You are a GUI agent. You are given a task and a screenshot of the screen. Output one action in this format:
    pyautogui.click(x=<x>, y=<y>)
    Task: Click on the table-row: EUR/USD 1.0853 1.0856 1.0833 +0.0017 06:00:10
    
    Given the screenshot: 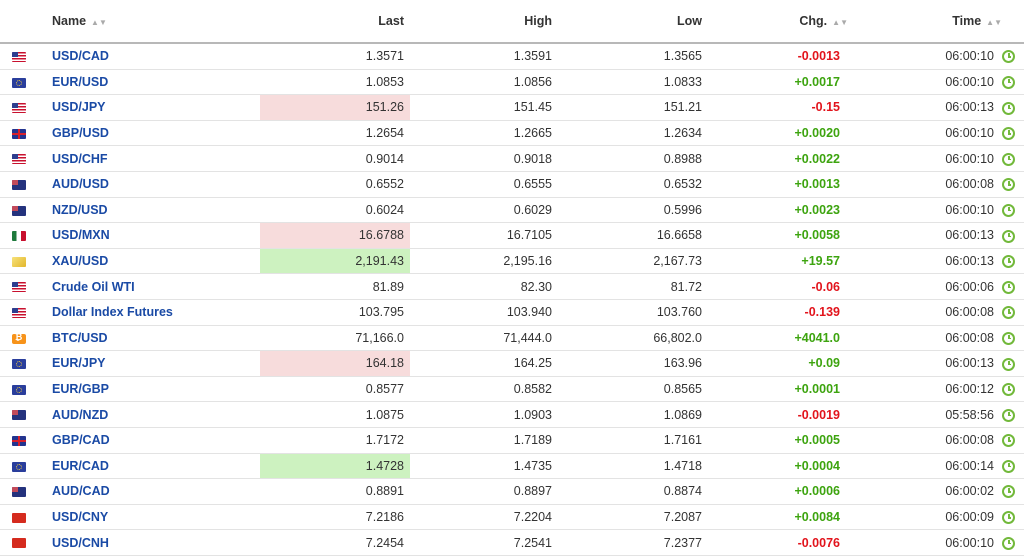 What is the action you would take?
    pyautogui.click(x=512, y=82)
    